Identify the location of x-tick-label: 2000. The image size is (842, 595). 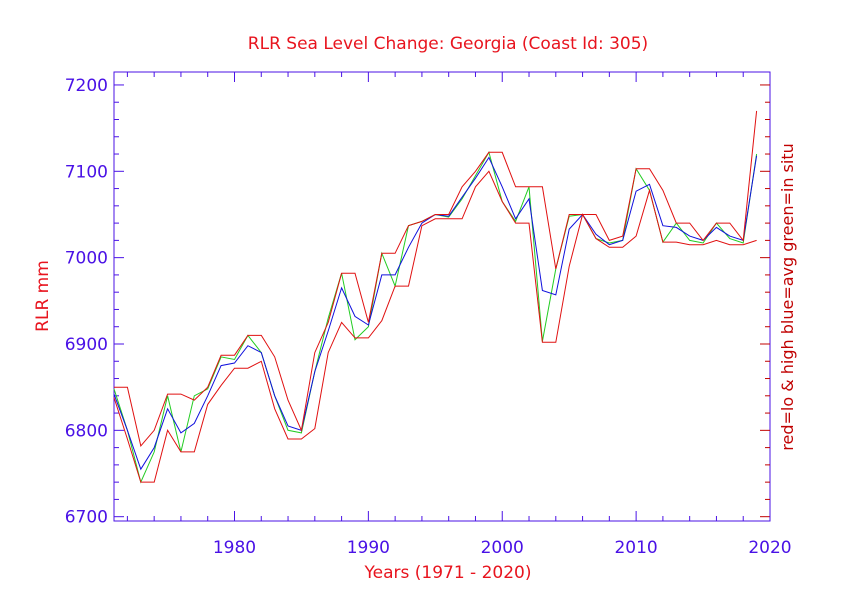
(502, 548).